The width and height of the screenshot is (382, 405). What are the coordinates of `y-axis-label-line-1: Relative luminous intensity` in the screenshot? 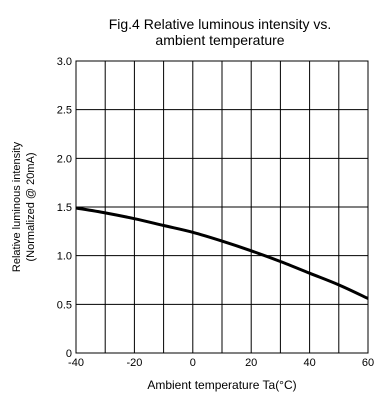 It's located at (17, 206).